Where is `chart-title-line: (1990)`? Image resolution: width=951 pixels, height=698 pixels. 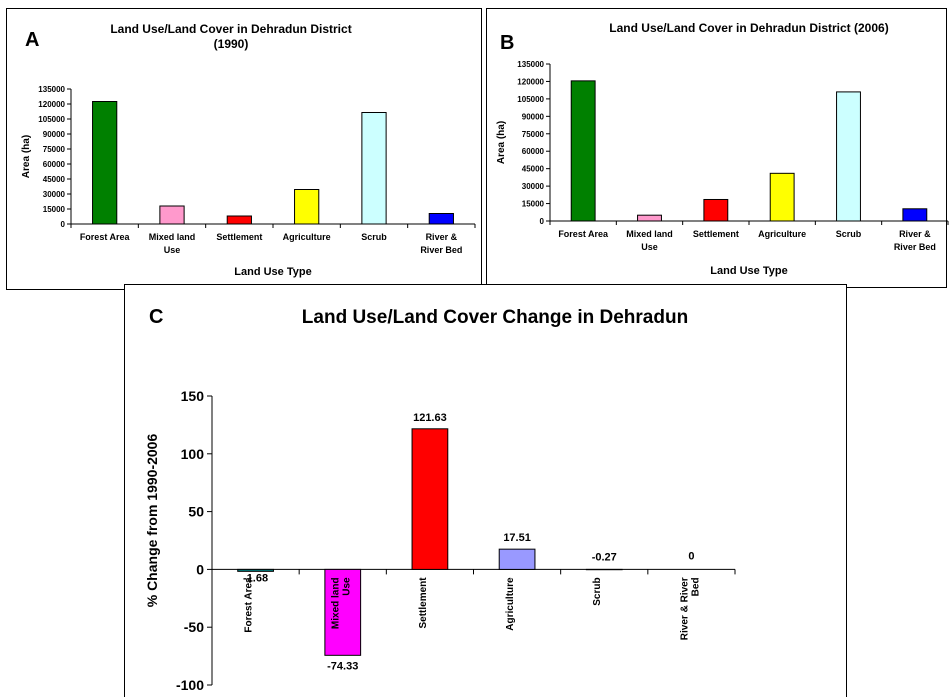 chart-title-line: (1990) is located at coordinates (231, 44).